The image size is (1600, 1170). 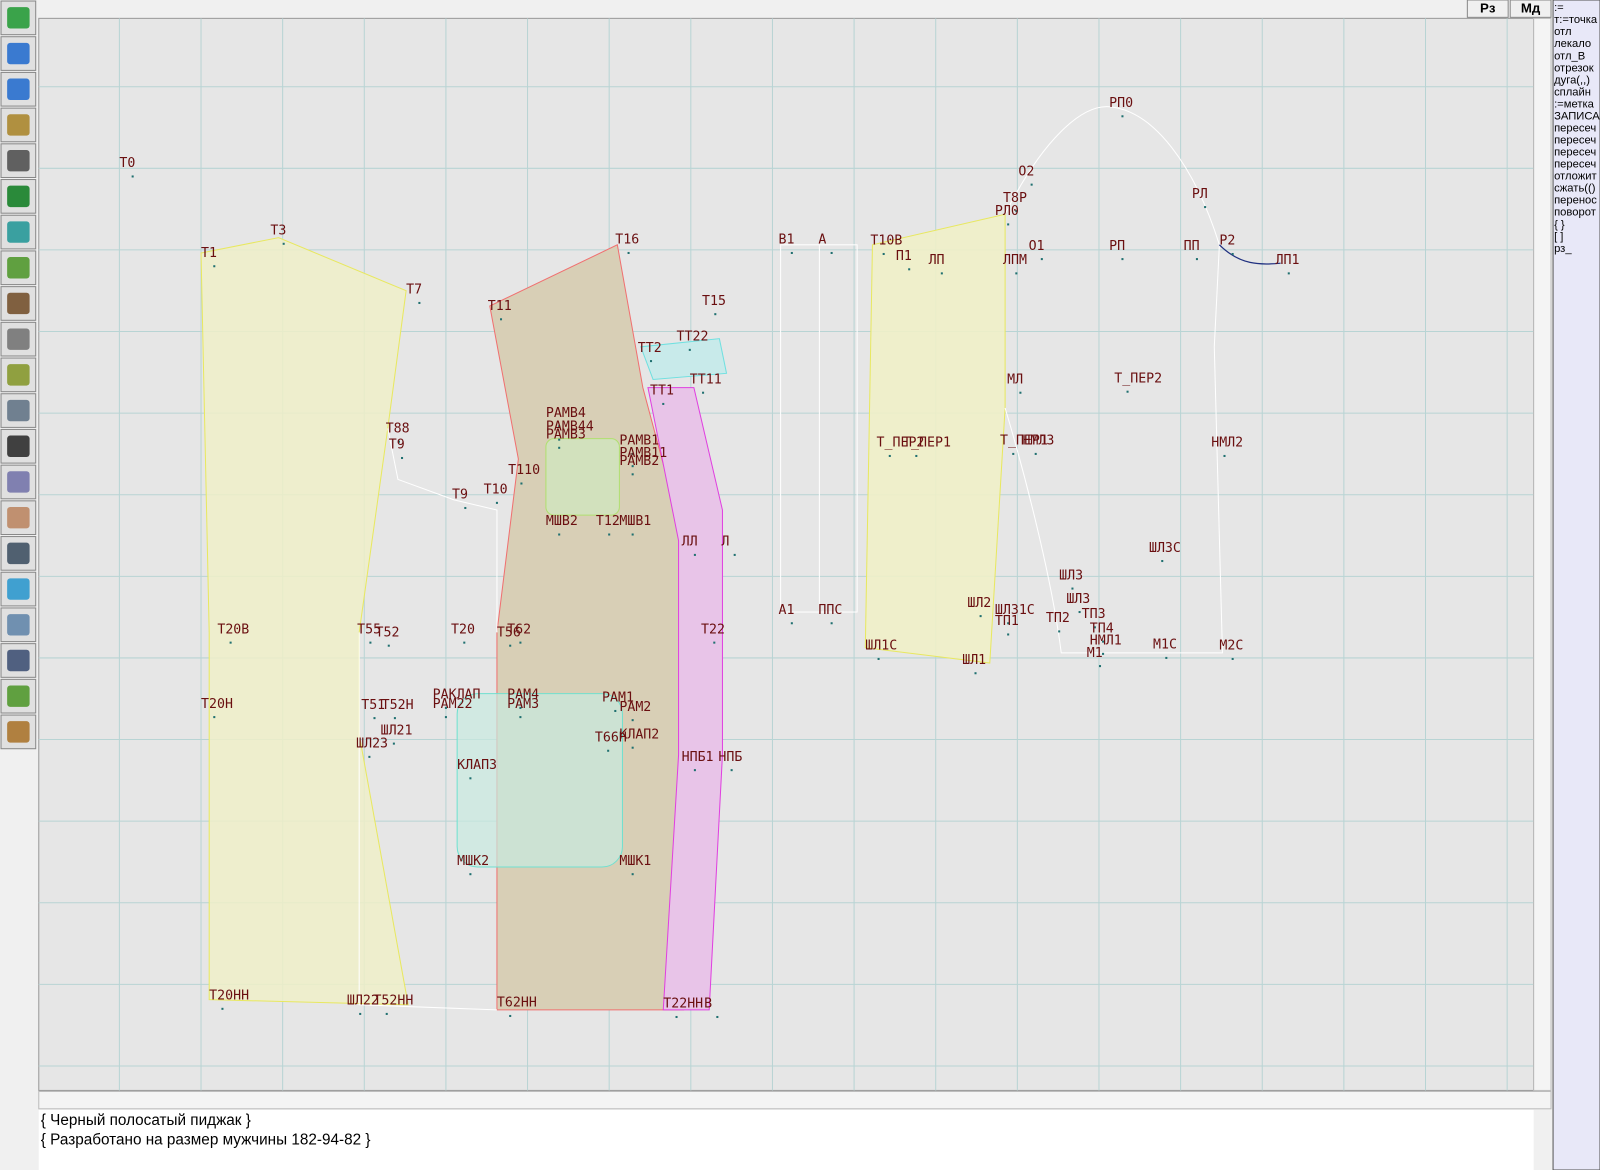 What do you see at coordinates (539, 780) in the screenshot?
I see `side-pocket` at bounding box center [539, 780].